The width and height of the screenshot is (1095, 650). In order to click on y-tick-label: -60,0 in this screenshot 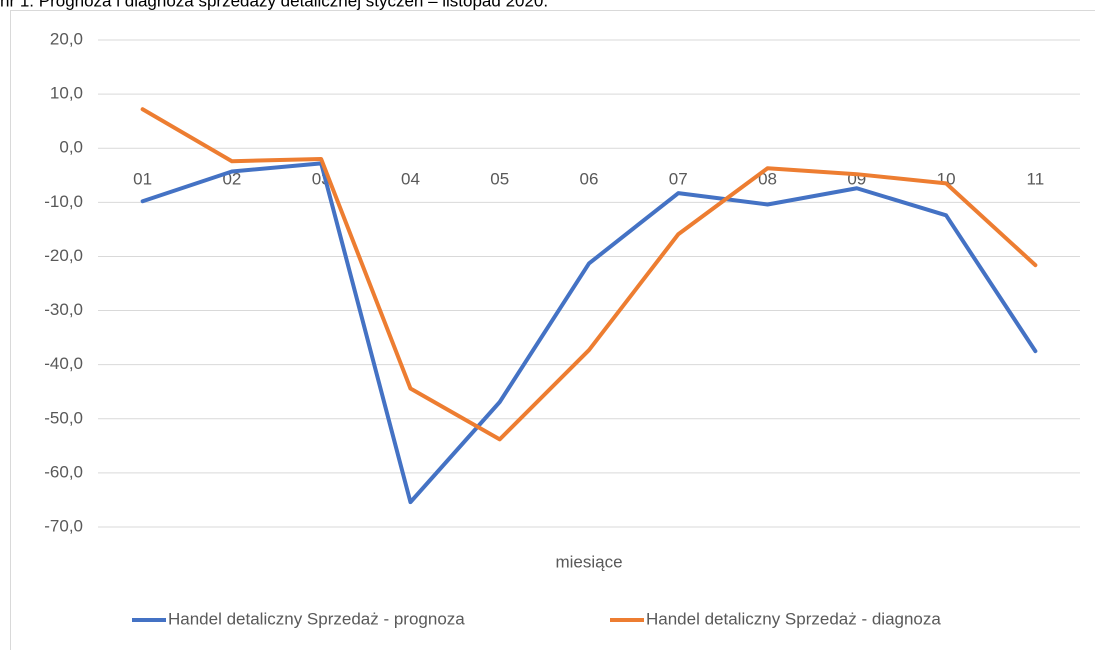, I will do `click(63, 471)`.